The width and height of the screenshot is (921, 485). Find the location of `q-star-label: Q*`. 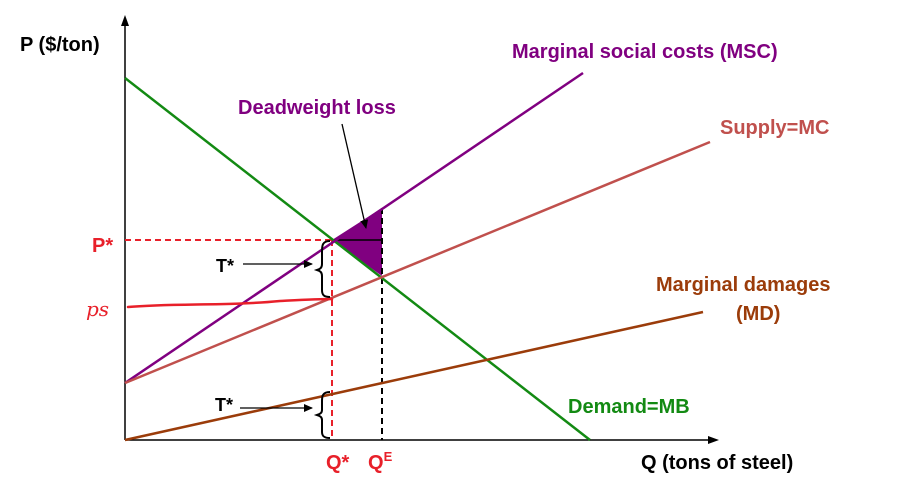

q-star-label: Q* is located at coordinates (338, 463).